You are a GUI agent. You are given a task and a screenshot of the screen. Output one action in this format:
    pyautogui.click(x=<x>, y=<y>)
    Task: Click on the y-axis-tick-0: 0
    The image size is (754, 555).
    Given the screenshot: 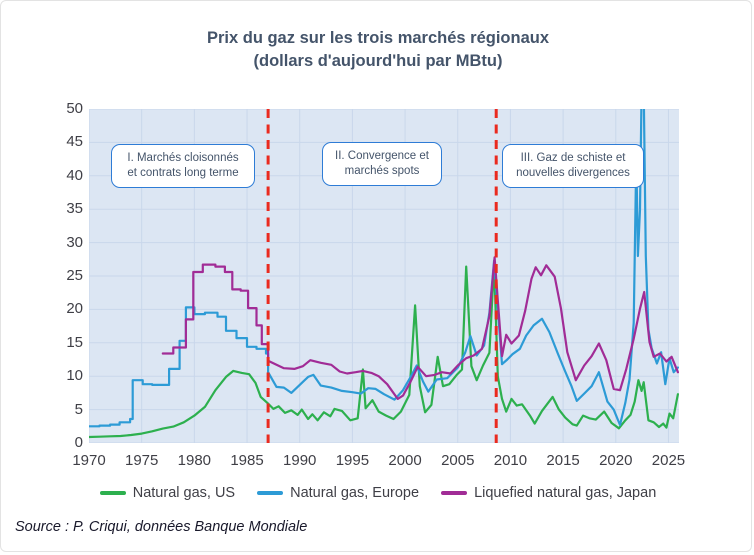 What is the action you would take?
    pyautogui.click(x=78, y=442)
    